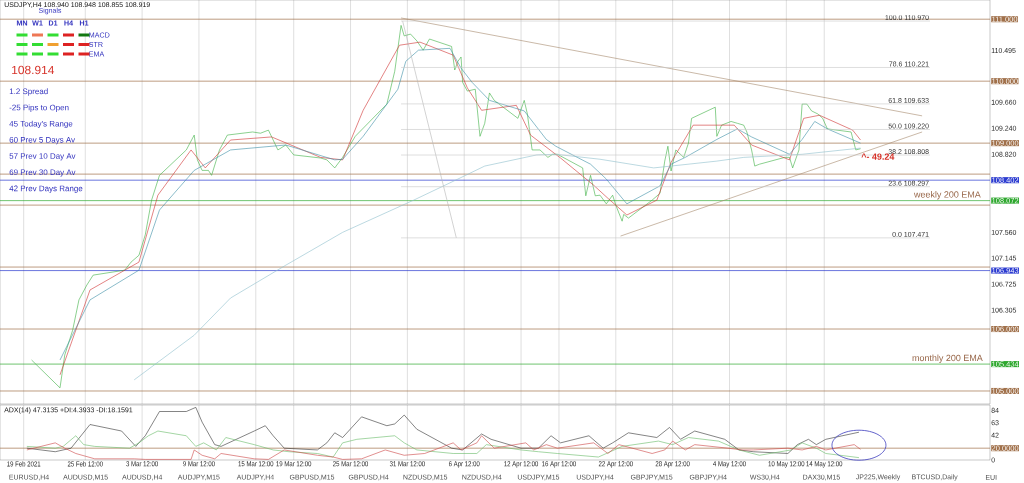 The image size is (1024, 483). I want to click on annotation: 108.914, so click(33, 70).